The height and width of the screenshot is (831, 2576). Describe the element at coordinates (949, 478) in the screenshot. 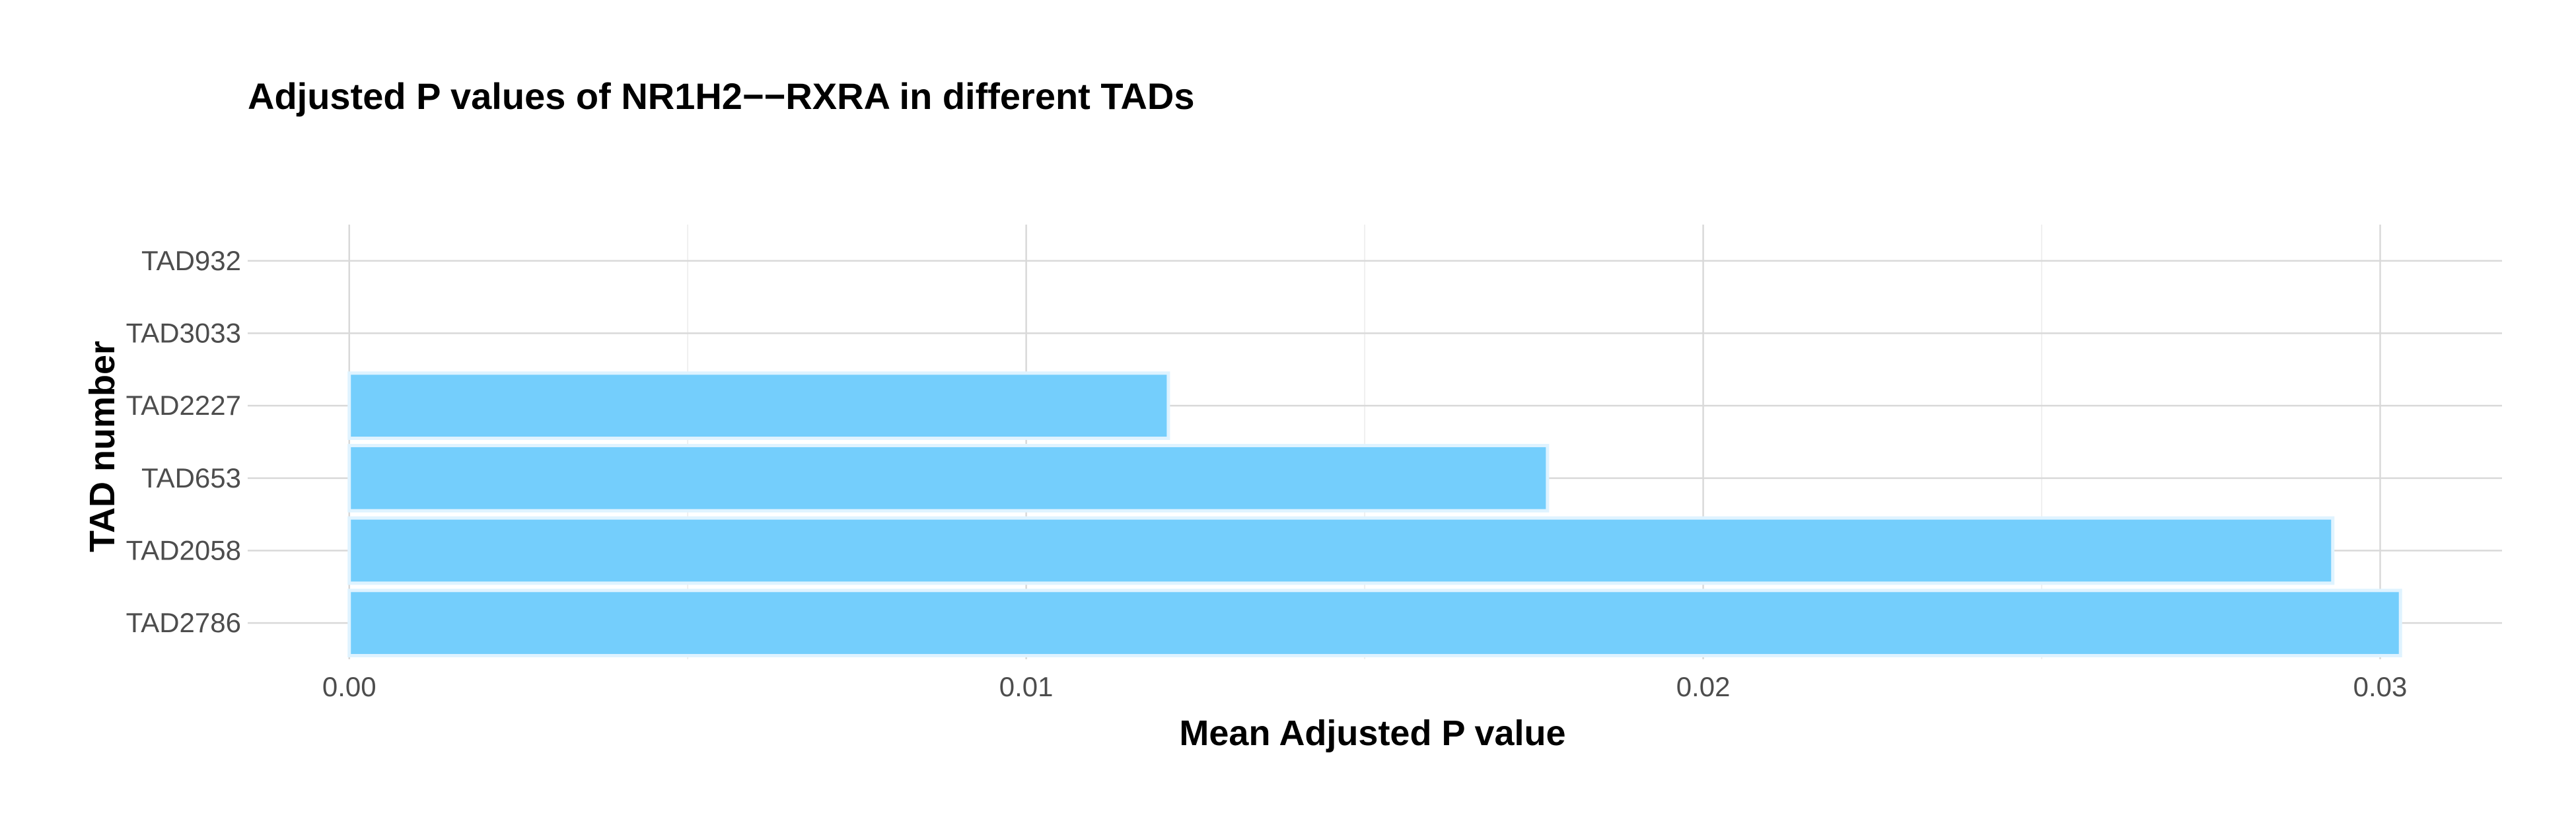

I see `bar-tad653` at that location.